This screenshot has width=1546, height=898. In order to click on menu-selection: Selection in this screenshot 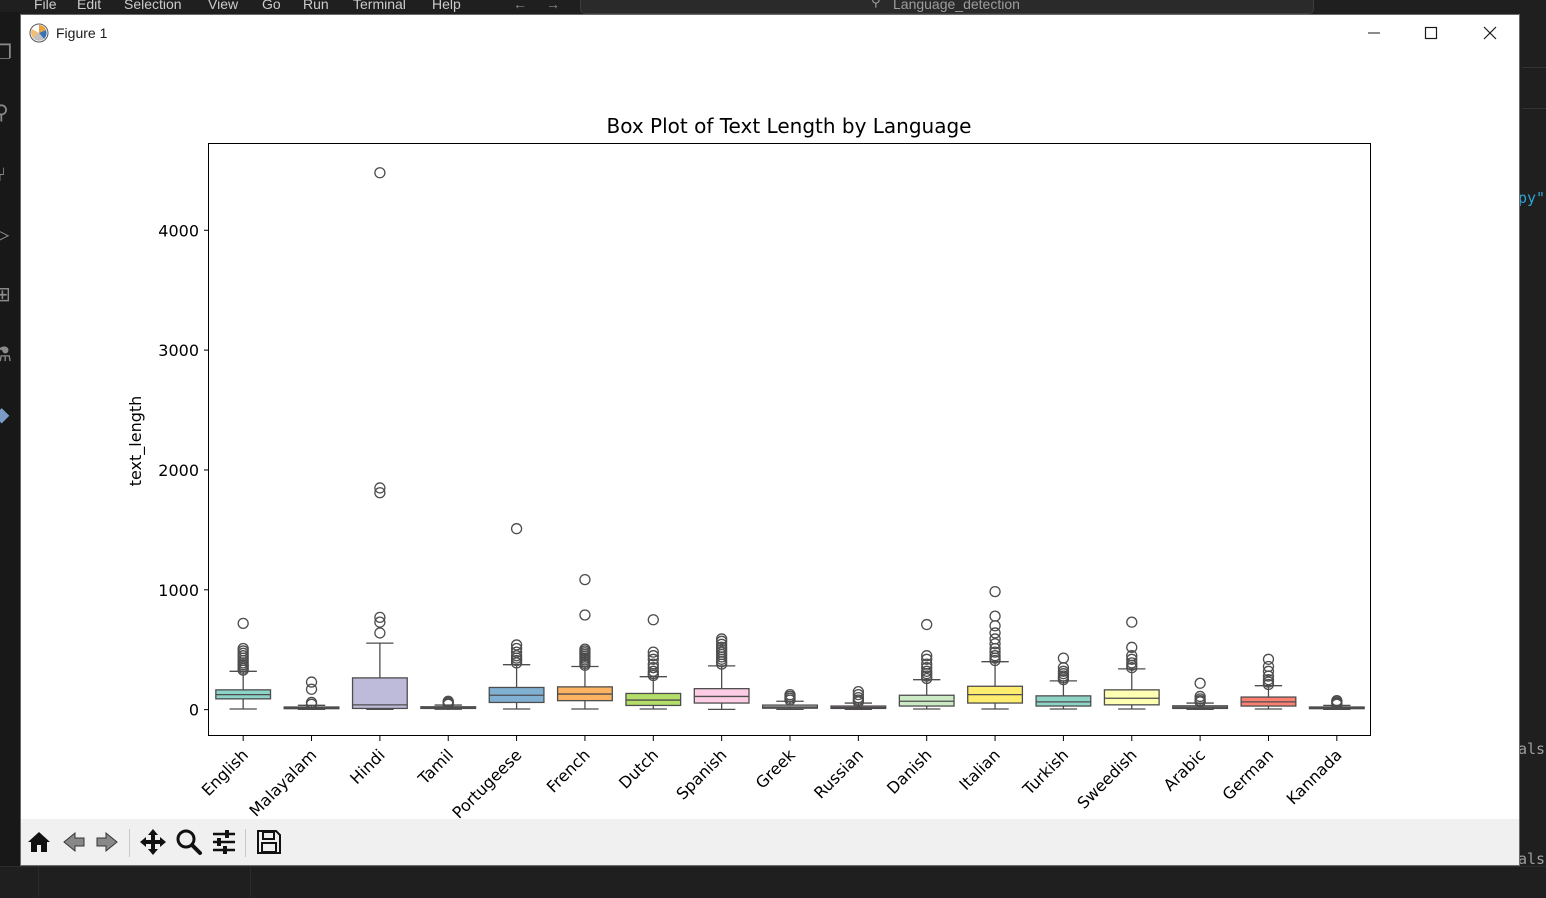, I will do `click(153, 6)`.